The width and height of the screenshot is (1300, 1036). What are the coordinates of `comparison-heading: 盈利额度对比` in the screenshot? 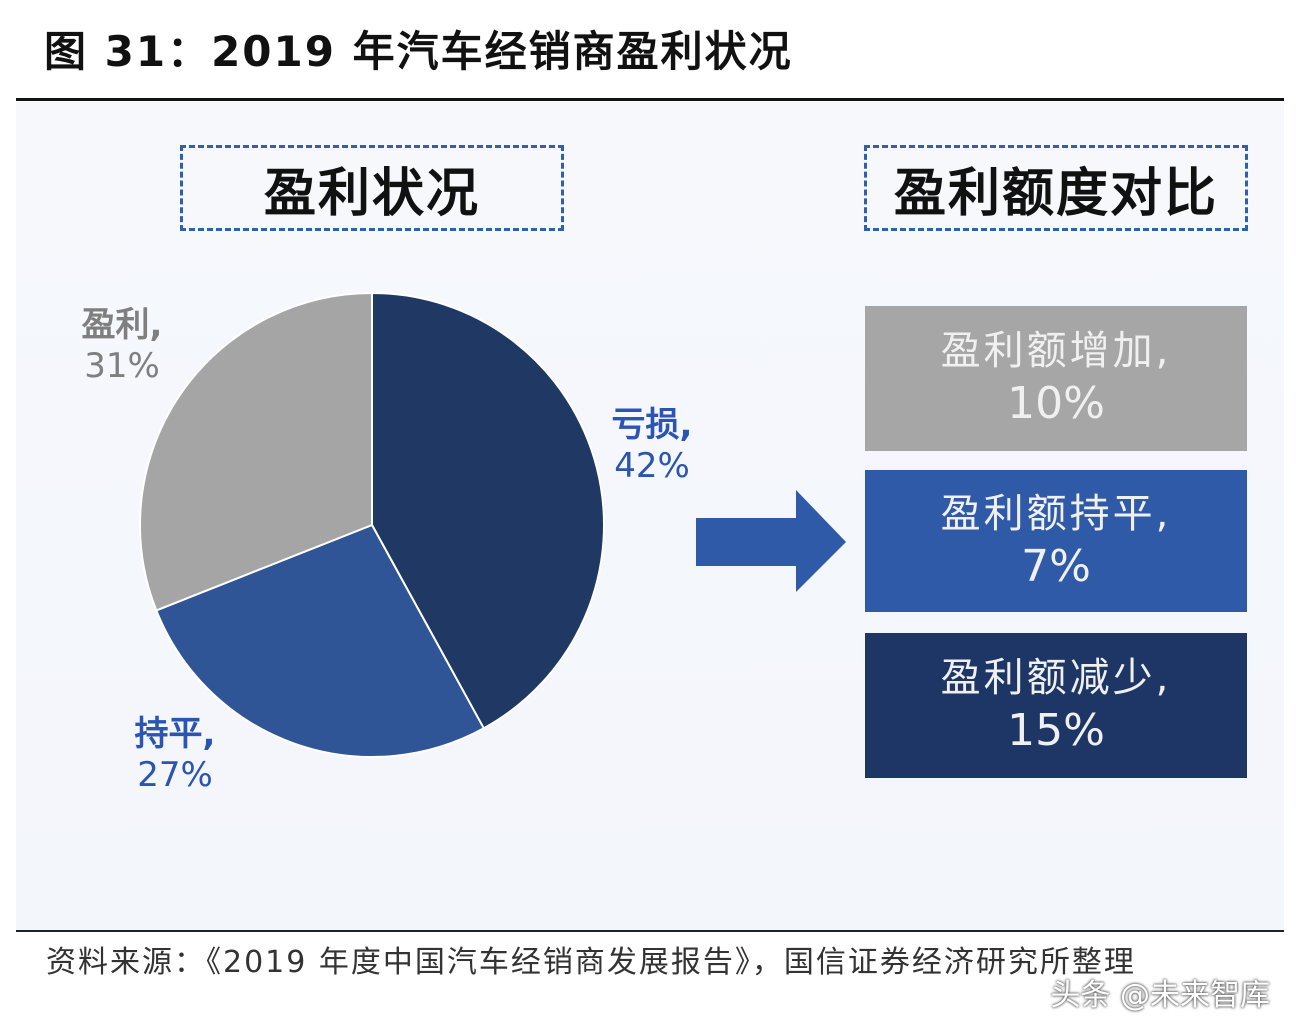 It's located at (1055, 193).